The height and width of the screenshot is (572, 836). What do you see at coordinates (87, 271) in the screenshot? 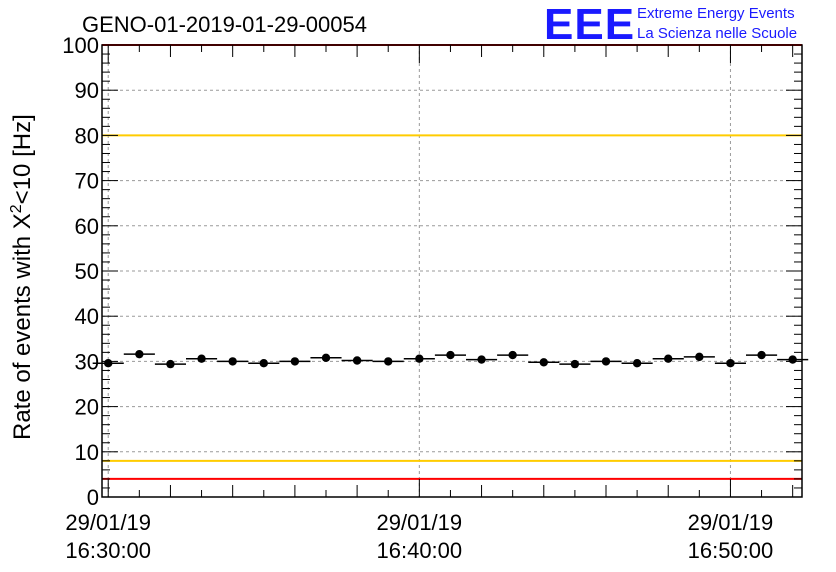
I see `y-tick-label: 50` at bounding box center [87, 271].